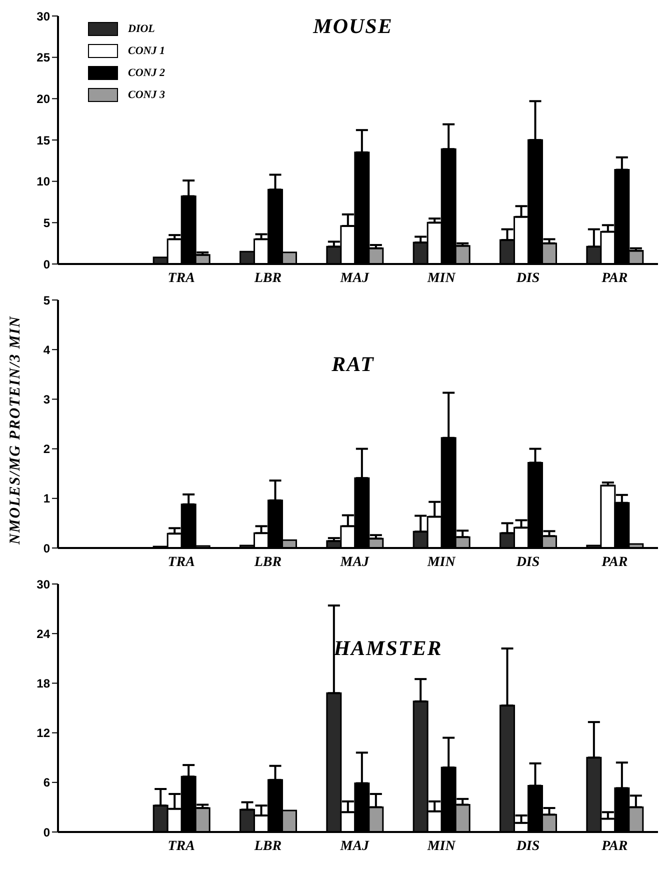  Describe the element at coordinates (353, 26) in the screenshot. I see `chart-title: MOUSE` at that location.